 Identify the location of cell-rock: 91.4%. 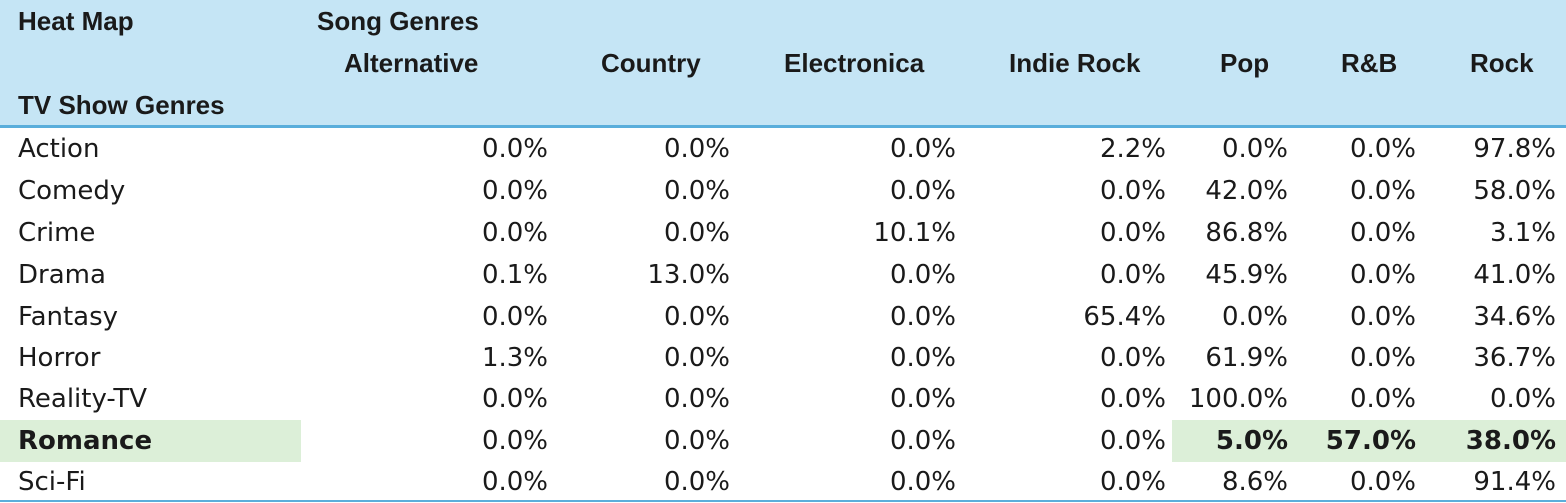
(1514, 482).